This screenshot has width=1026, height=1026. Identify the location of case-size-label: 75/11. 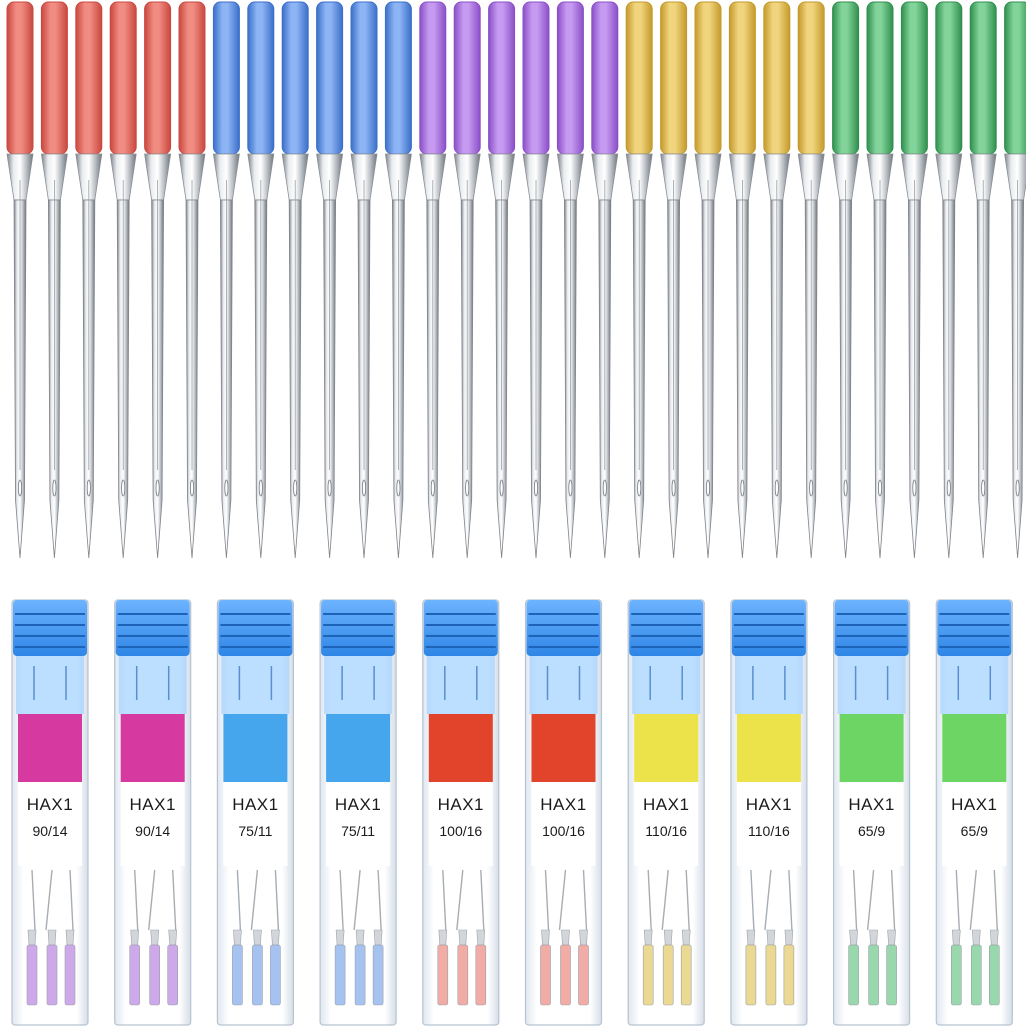
(358, 831).